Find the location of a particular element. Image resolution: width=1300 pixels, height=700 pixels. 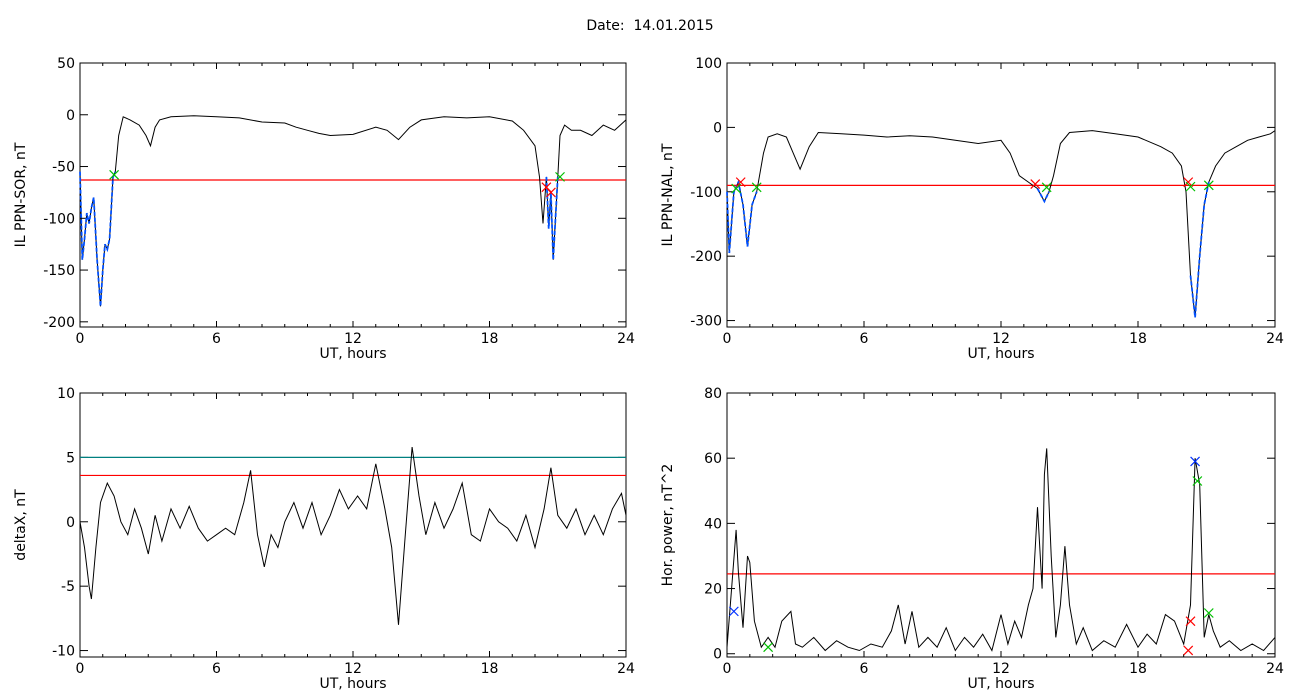

y-axis-label: Hor. power, nT^2 is located at coordinates (668, 525).